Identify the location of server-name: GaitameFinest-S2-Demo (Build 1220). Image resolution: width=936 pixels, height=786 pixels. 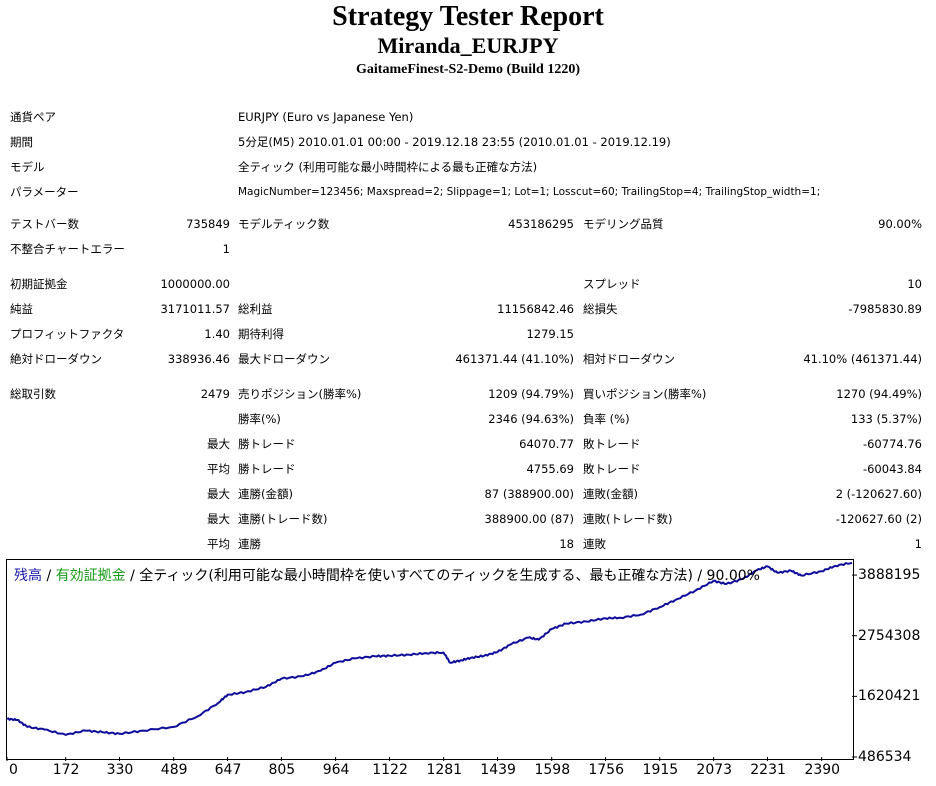
(468, 69).